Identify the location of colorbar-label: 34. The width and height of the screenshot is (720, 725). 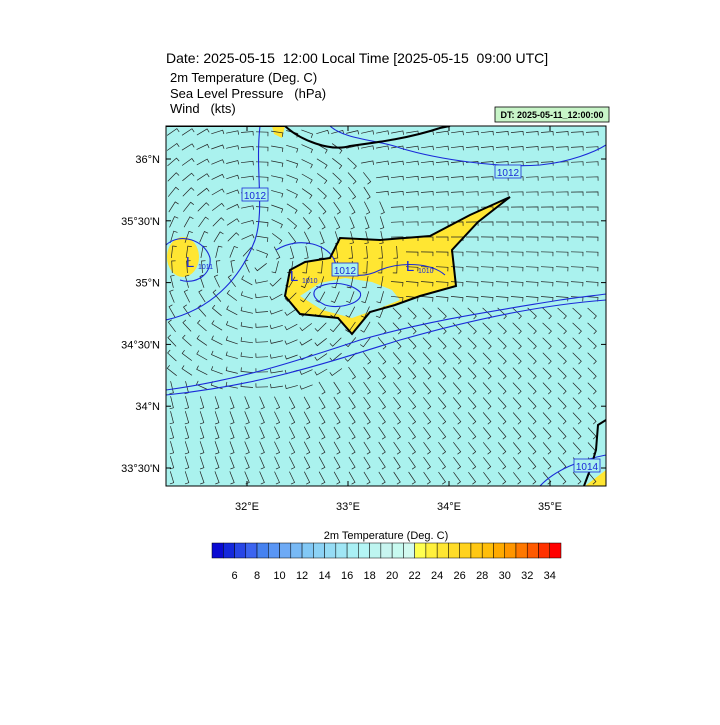
(550, 576).